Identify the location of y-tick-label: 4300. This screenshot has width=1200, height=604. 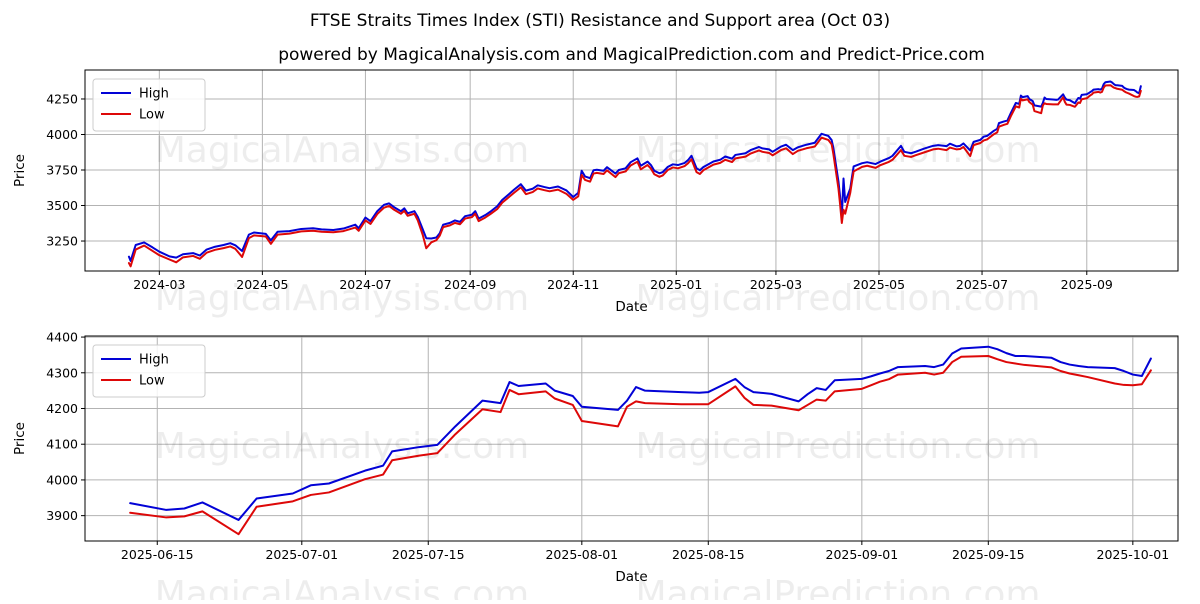
(62, 372).